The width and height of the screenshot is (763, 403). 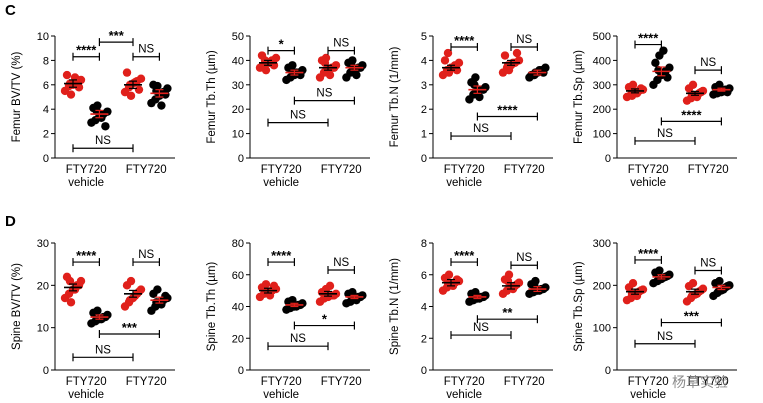 What do you see at coordinates (602, 329) in the screenshot?
I see `y-tick-label: 100` at bounding box center [602, 329].